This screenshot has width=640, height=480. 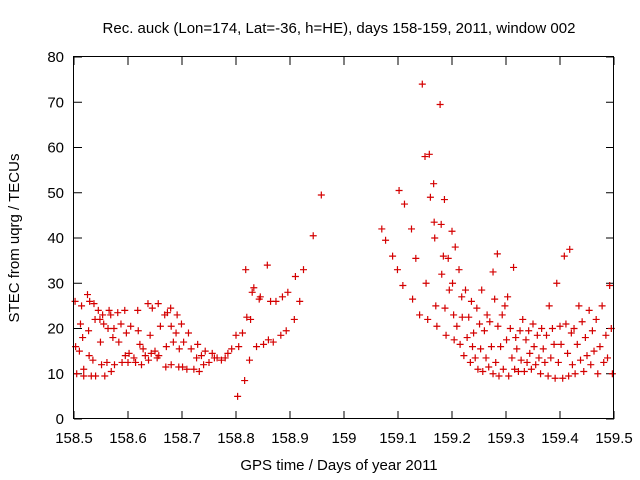 What do you see at coordinates (506, 438) in the screenshot?
I see `x-tick-label: 159.3` at bounding box center [506, 438].